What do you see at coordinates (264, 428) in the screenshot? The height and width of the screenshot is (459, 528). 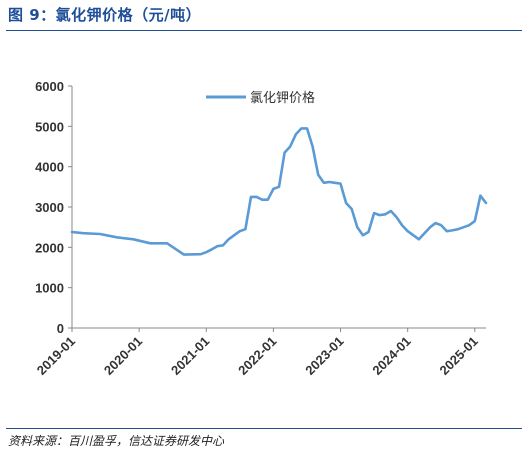 I see `source-divider` at bounding box center [264, 428].